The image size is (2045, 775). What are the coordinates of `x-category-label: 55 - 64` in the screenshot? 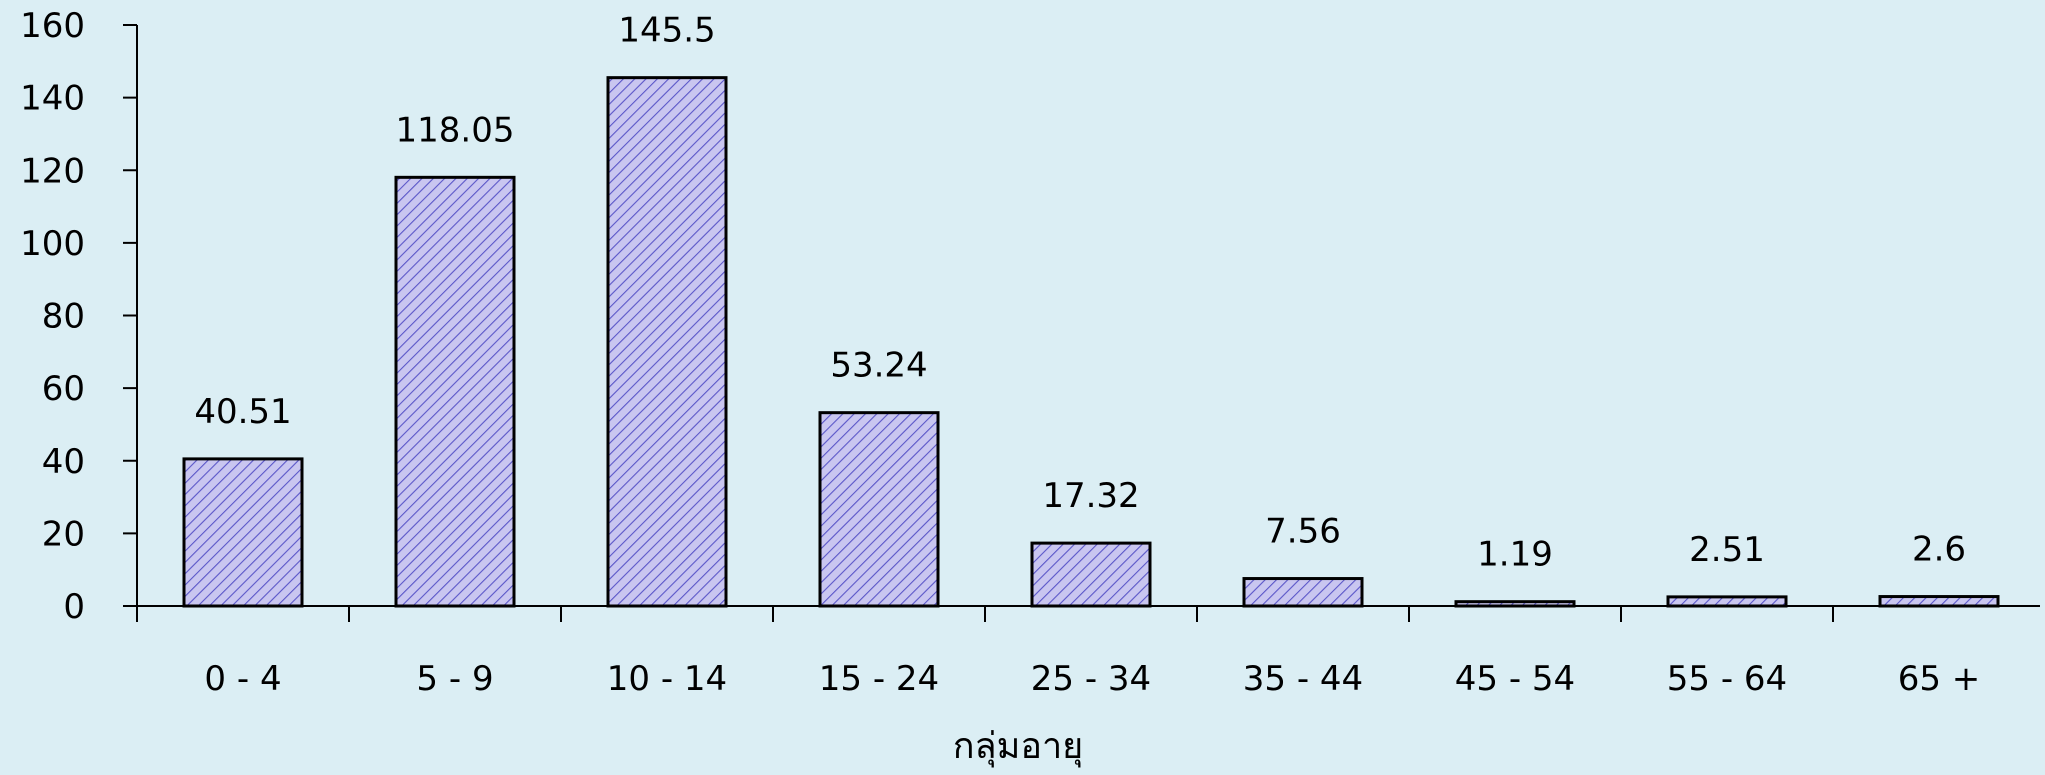 It's located at (1727, 679).